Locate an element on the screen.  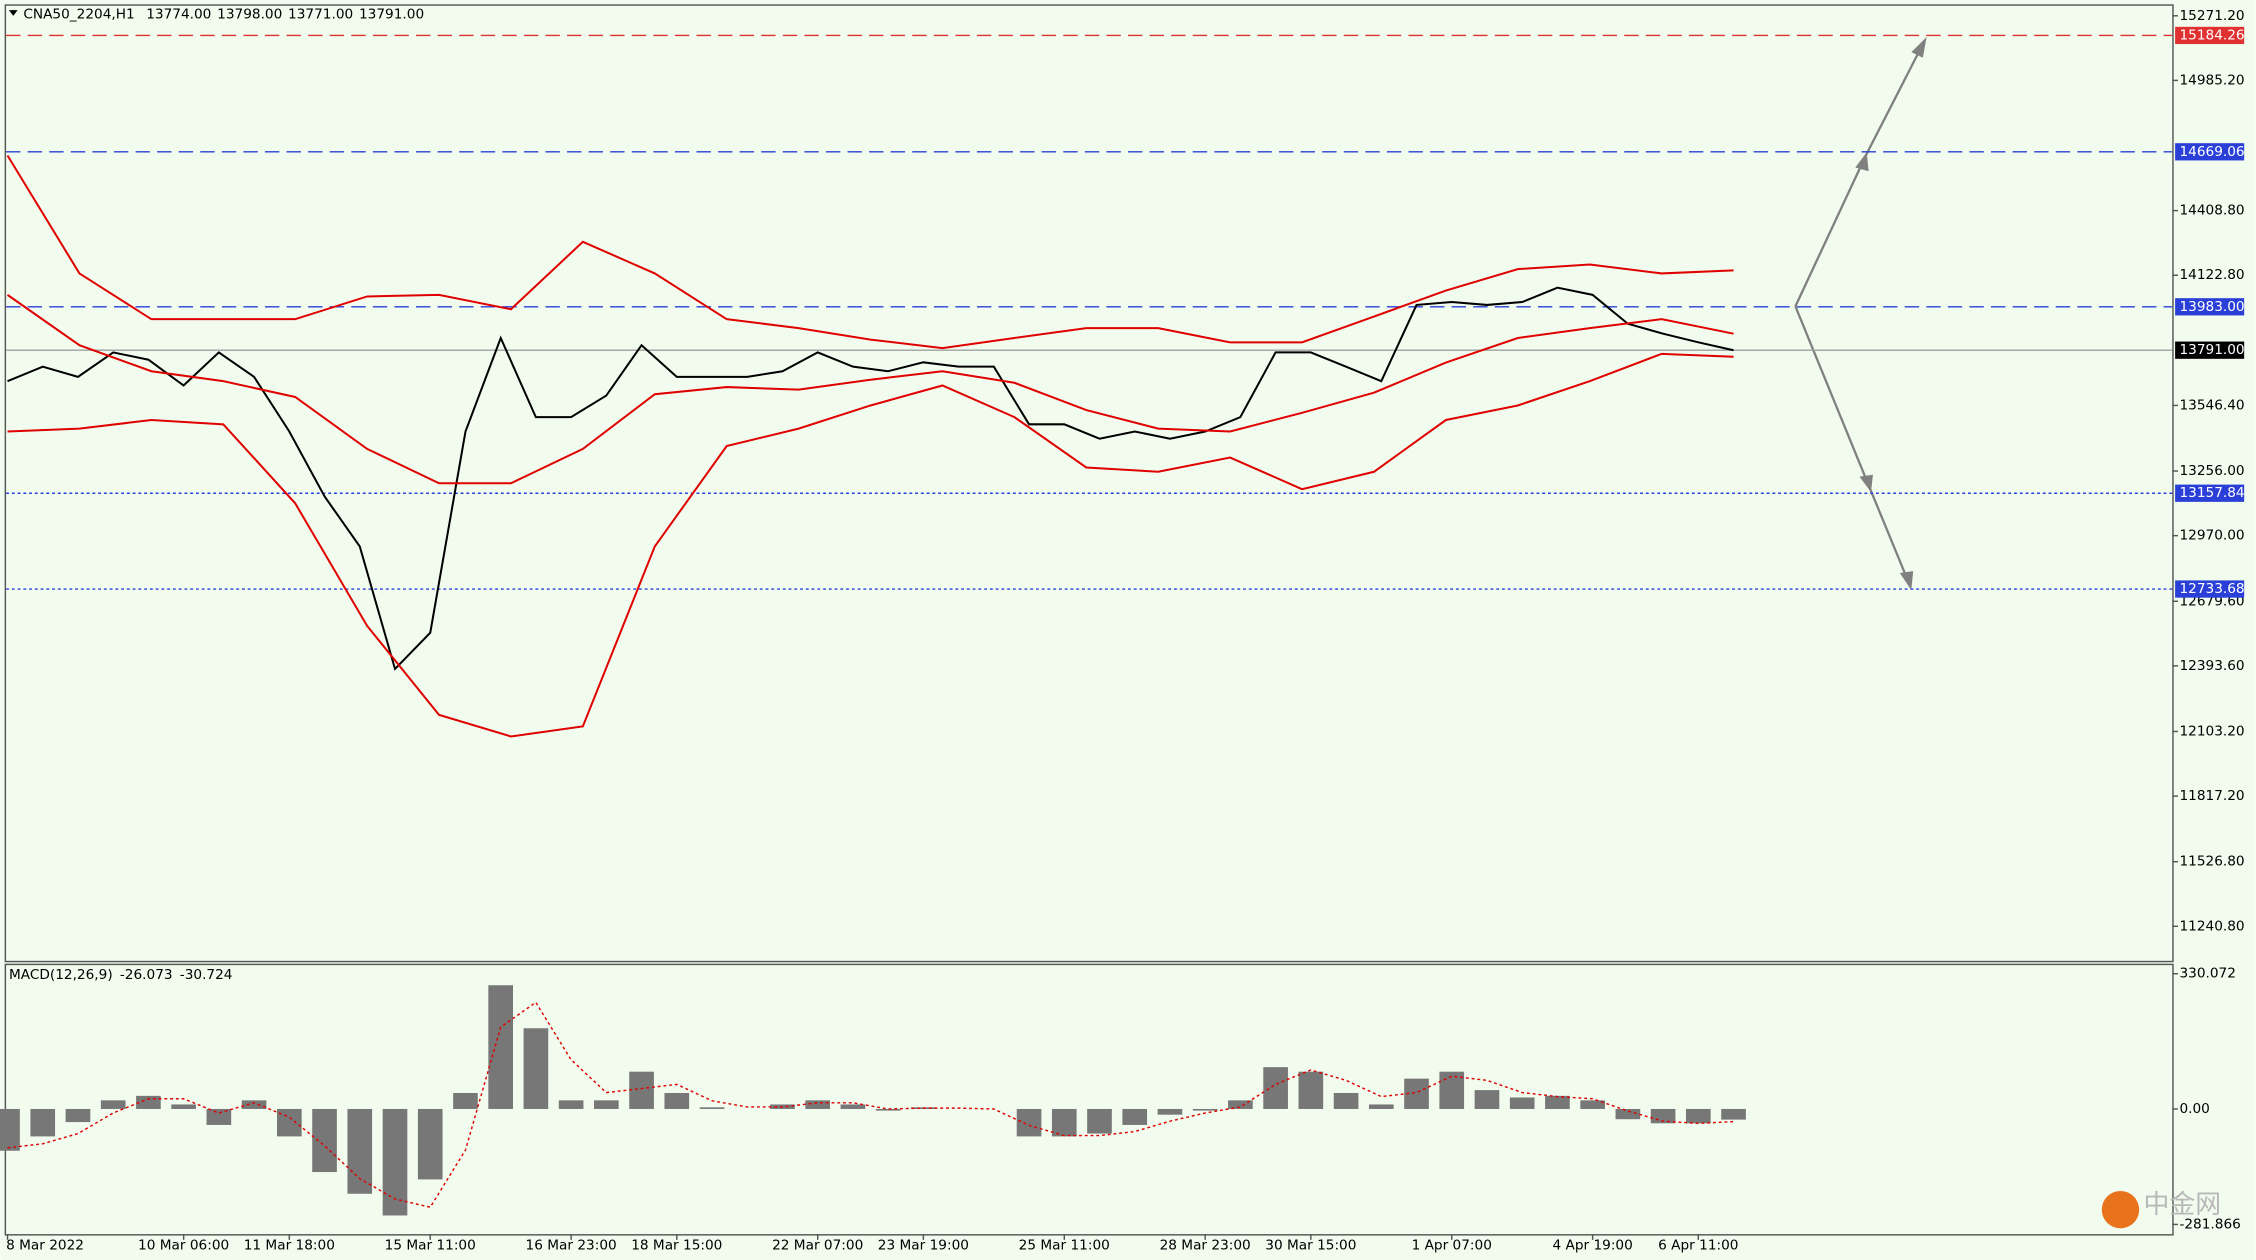
chart-title: CNA50_2204,H1 is located at coordinates (78, 14).